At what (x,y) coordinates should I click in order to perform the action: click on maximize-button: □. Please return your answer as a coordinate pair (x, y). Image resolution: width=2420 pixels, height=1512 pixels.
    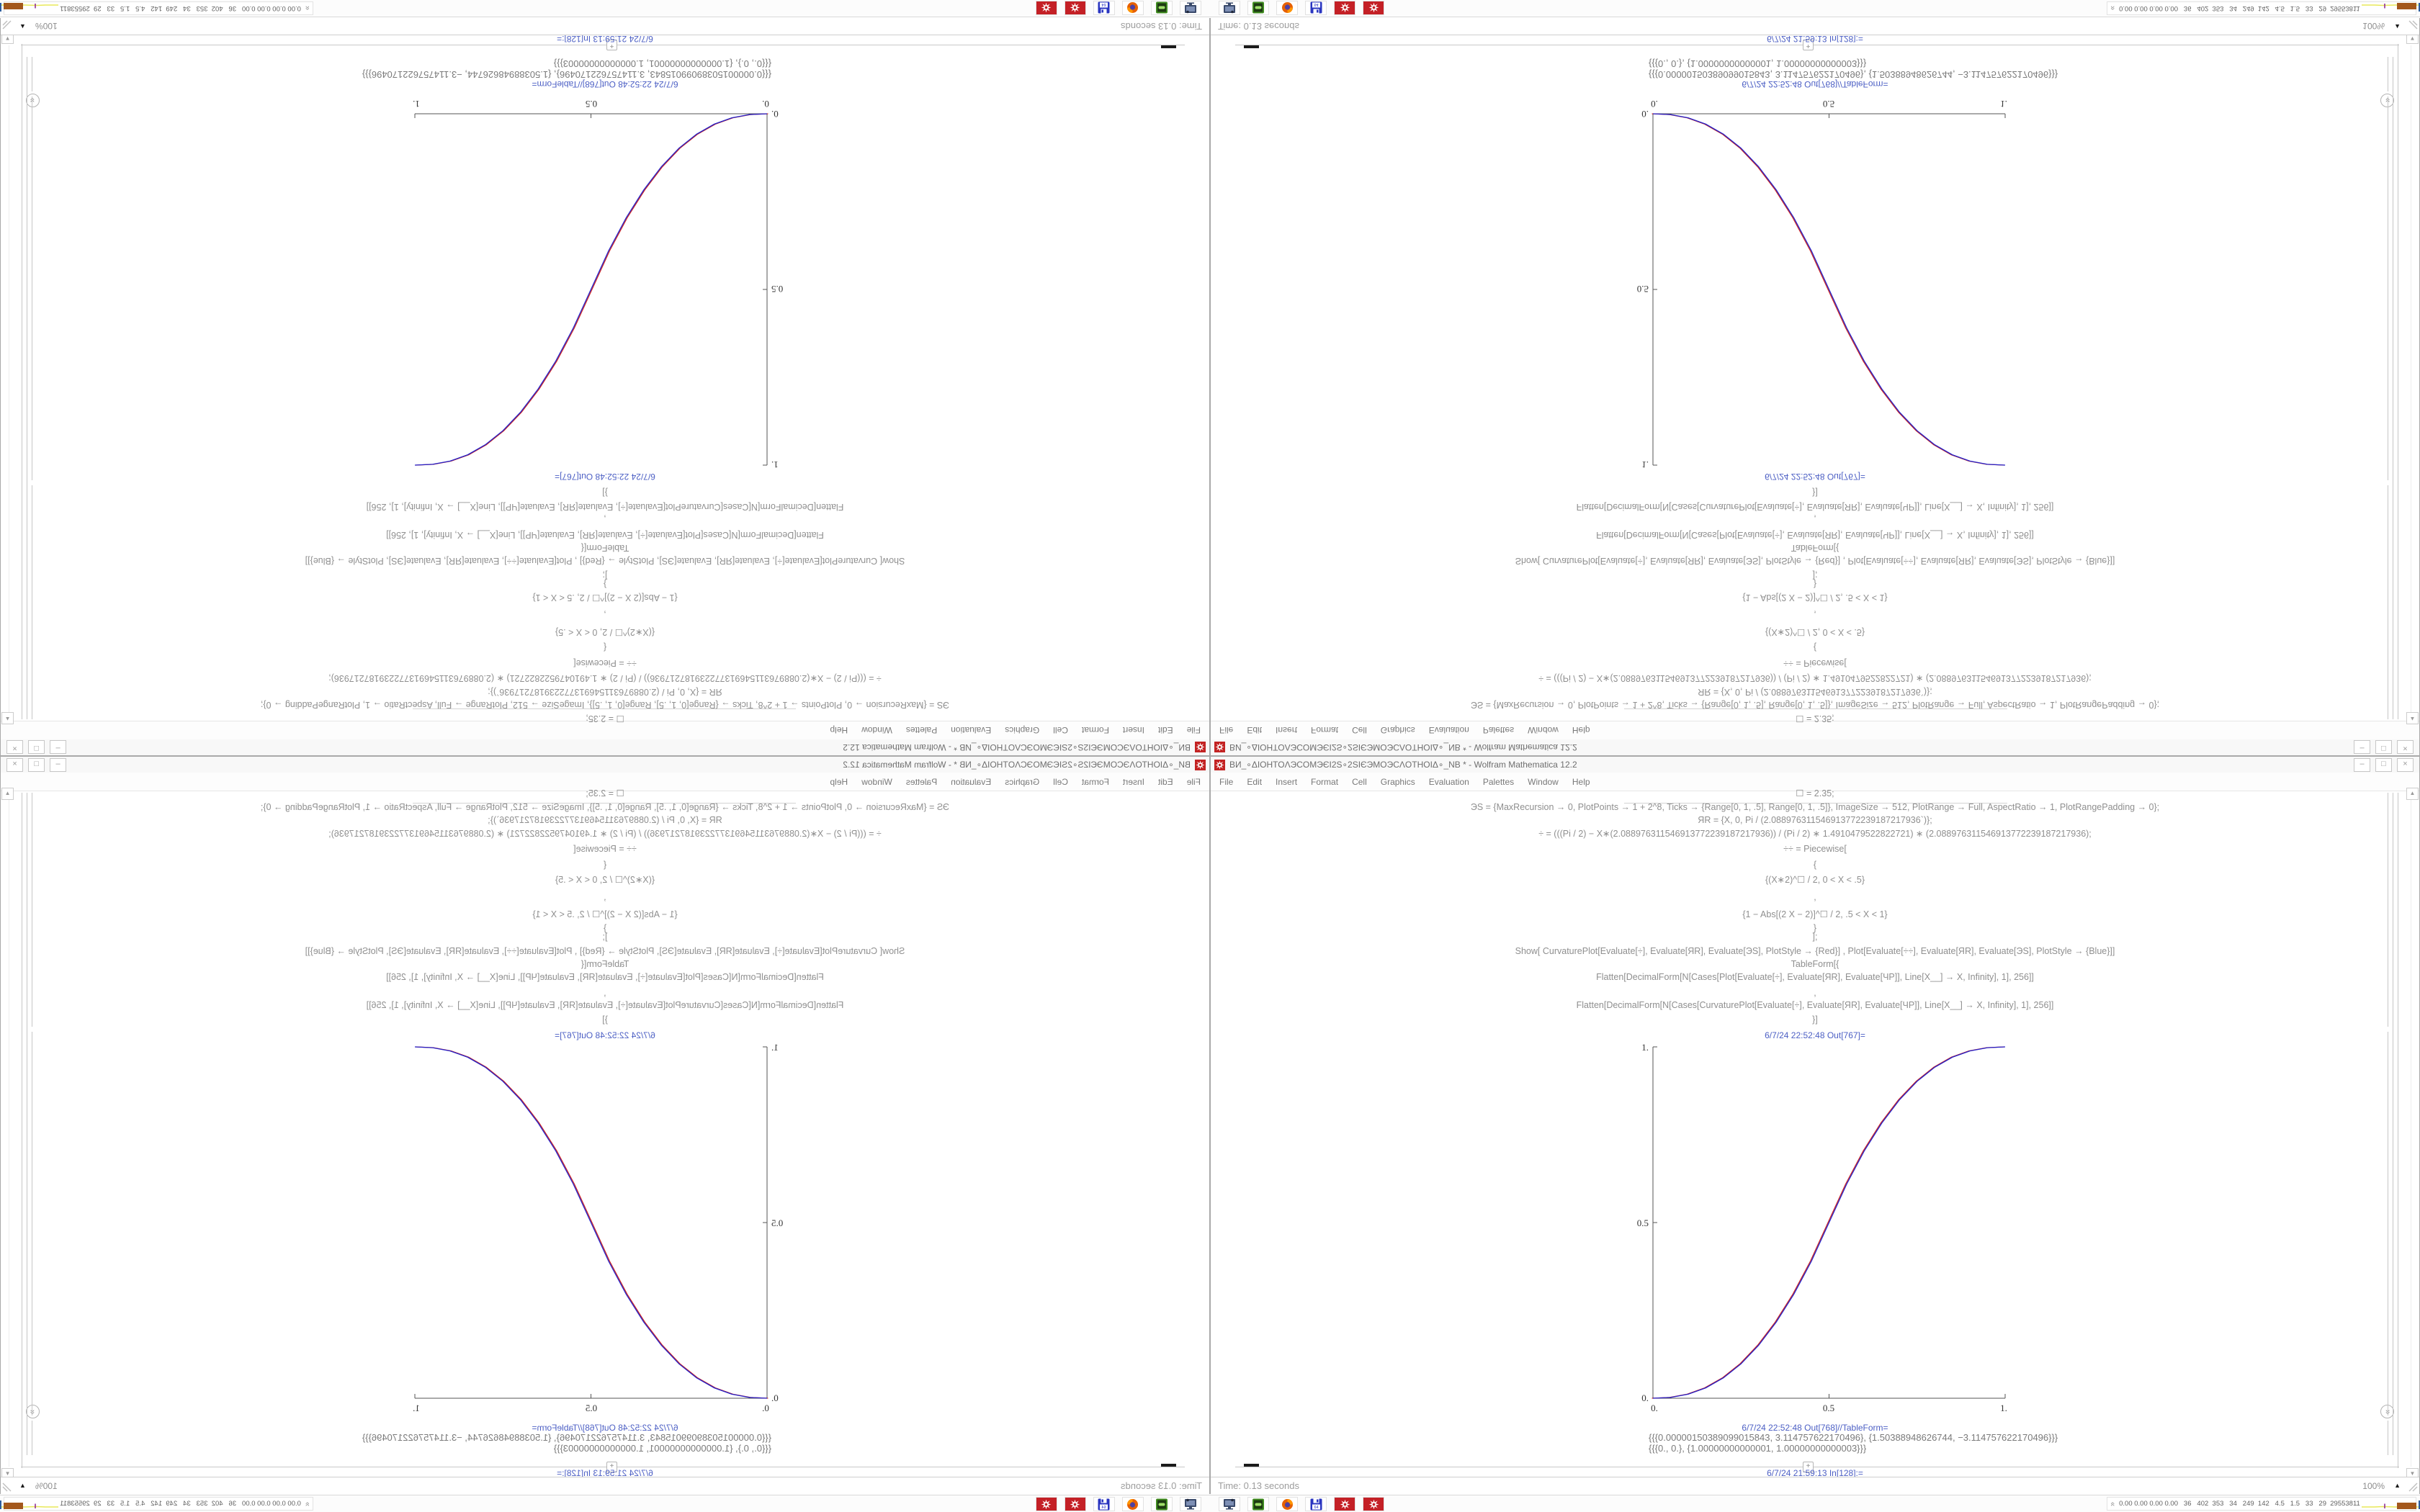
    Looking at the image, I should click on (36, 747).